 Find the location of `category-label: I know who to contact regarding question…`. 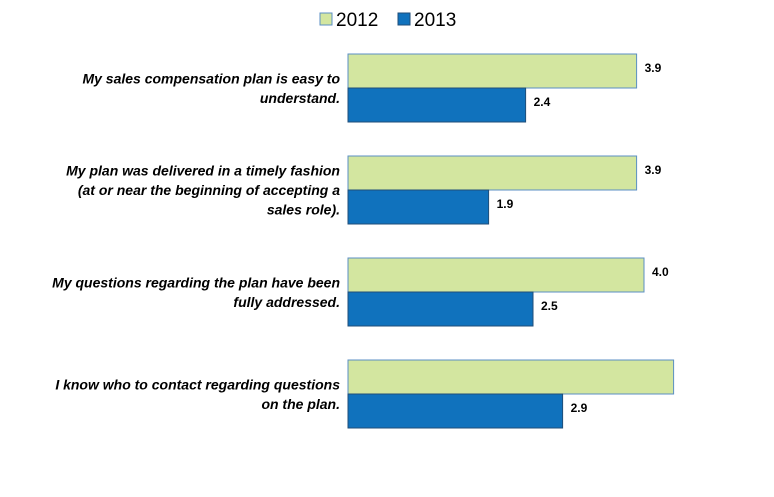

category-label: I know who to contact regarding question… is located at coordinates (197, 394).